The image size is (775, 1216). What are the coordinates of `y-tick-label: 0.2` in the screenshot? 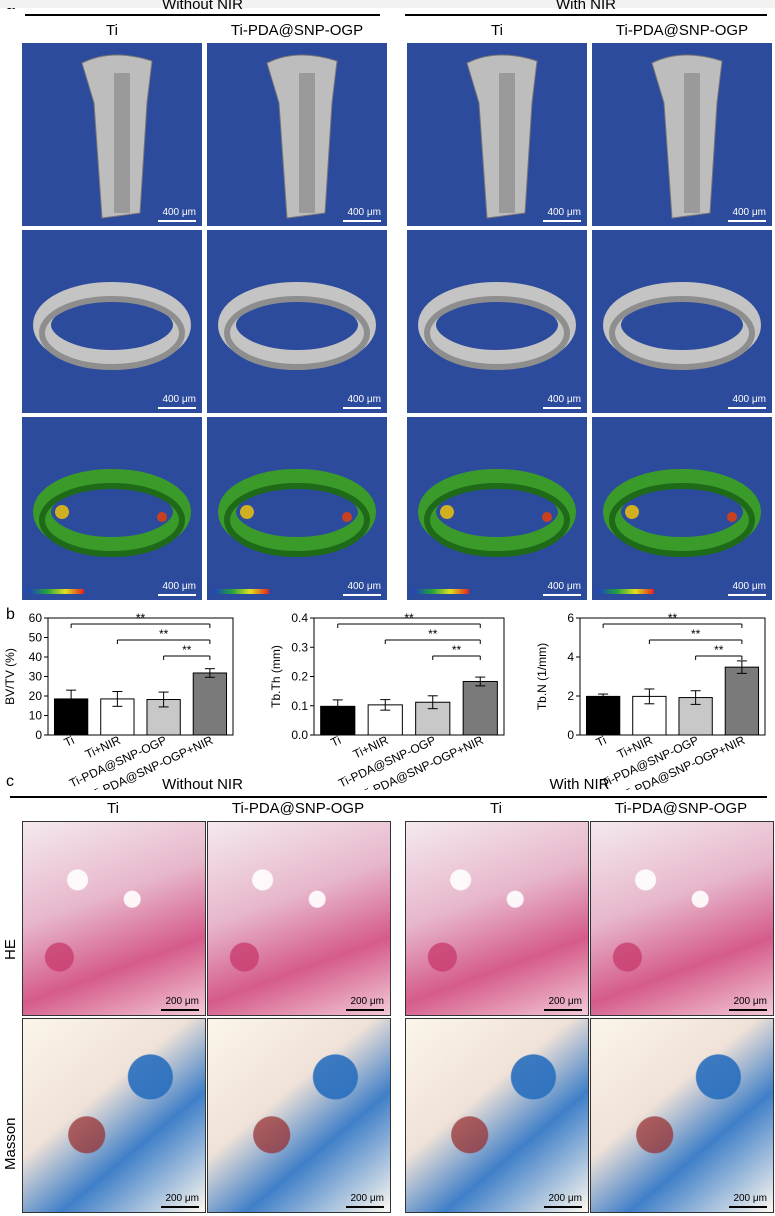 It's located at (299, 677).